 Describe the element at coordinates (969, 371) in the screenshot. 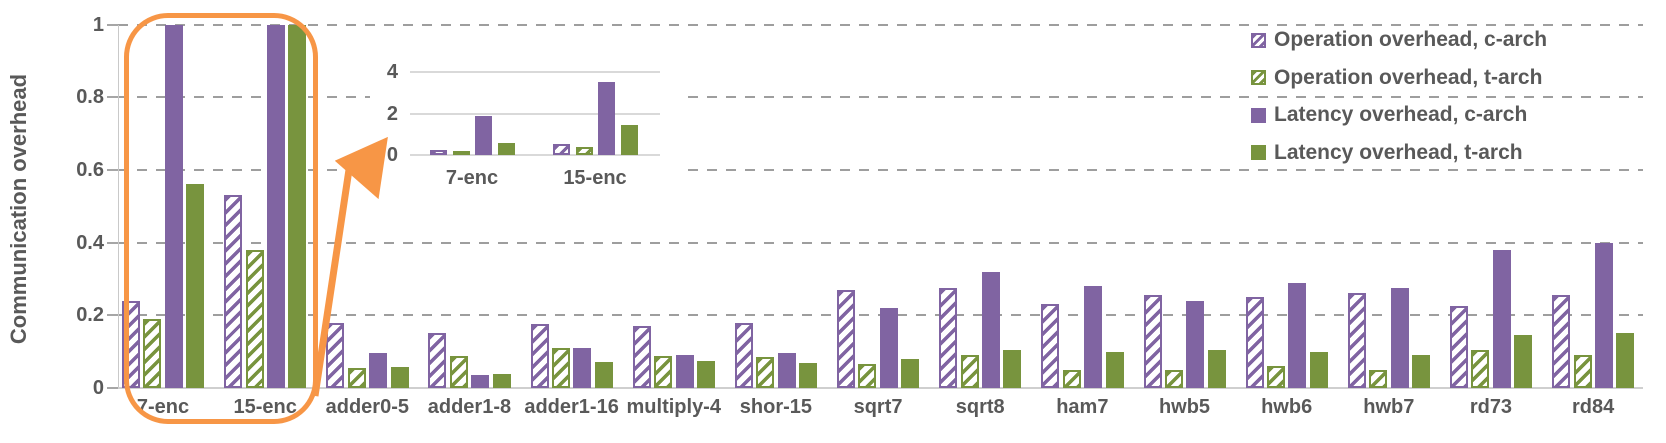

I see `bar-op-t-sqrt8` at that location.